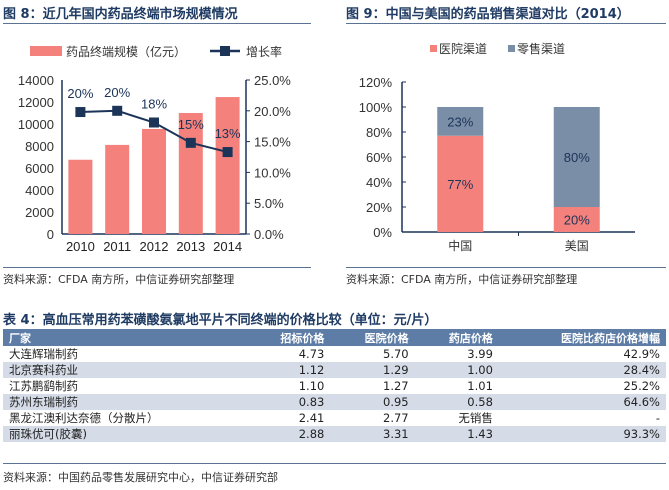 The image size is (669, 490). What do you see at coordinates (84, 418) in the screenshot?
I see `table-cell: 黑龙江澳利达奈德（分散片）` at bounding box center [84, 418].